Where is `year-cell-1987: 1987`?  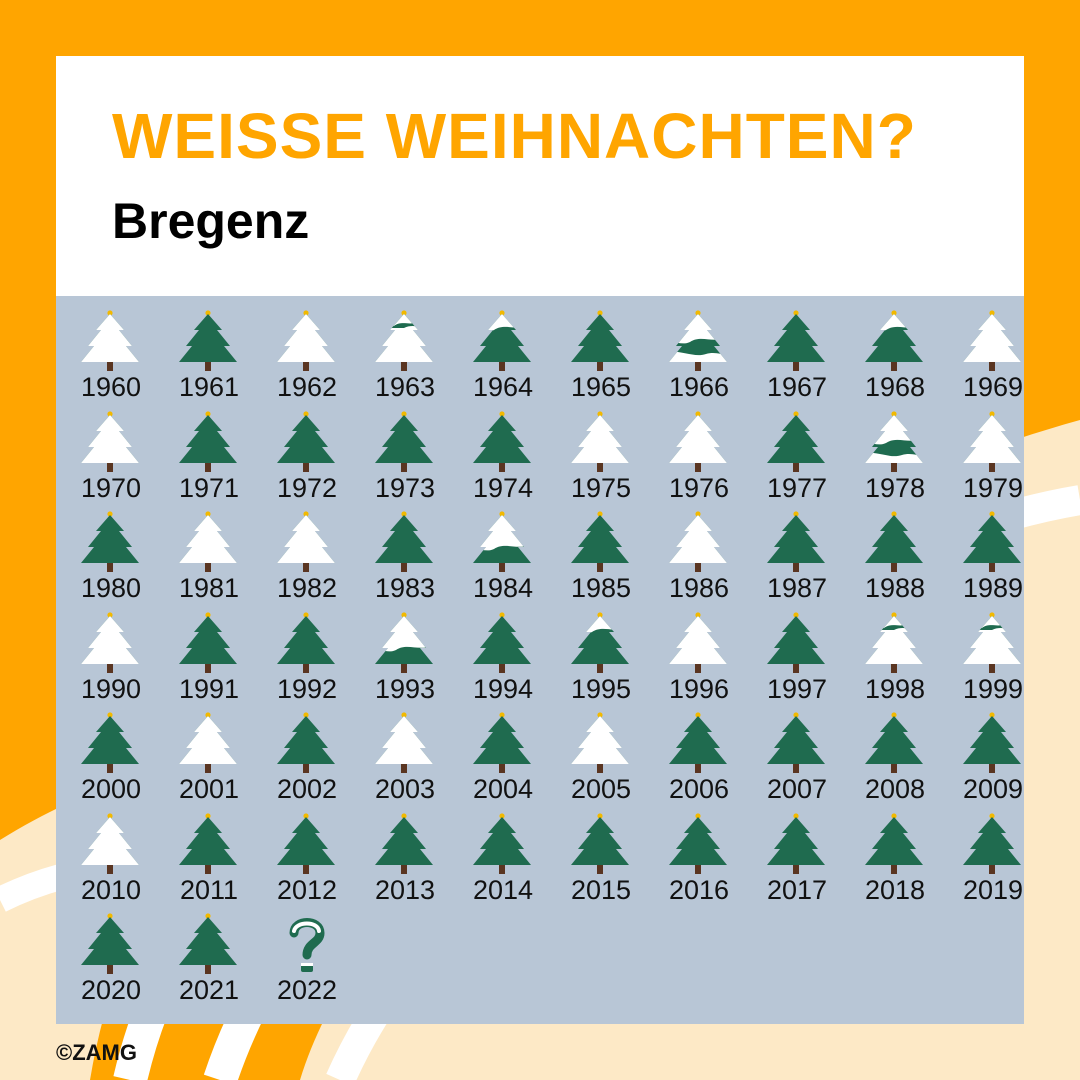
year-cell-1987: 1987 is located at coordinates (803, 555).